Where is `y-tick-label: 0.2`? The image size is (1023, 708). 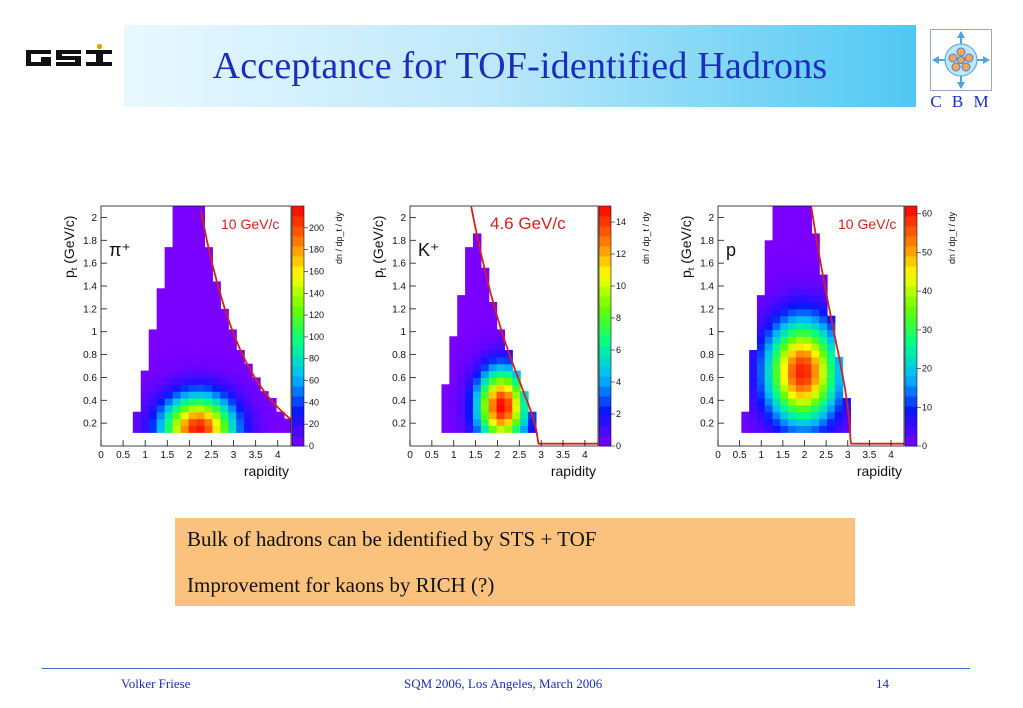
y-tick-label: 0.2 is located at coordinates (707, 424).